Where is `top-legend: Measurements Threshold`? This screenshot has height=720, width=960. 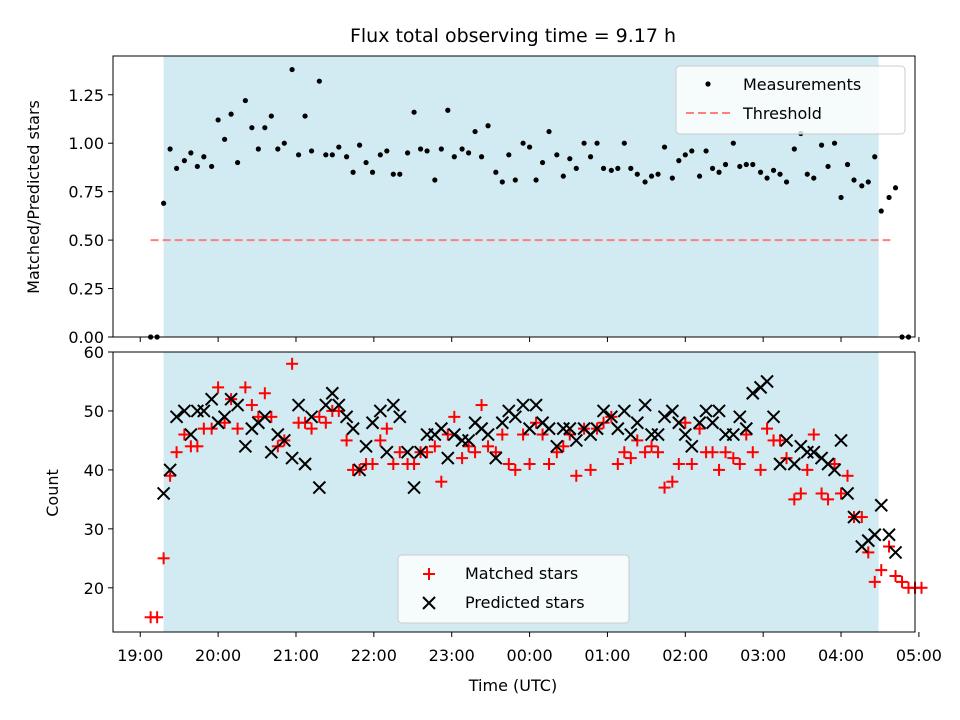 top-legend: Measurements Threshold is located at coordinates (790, 100).